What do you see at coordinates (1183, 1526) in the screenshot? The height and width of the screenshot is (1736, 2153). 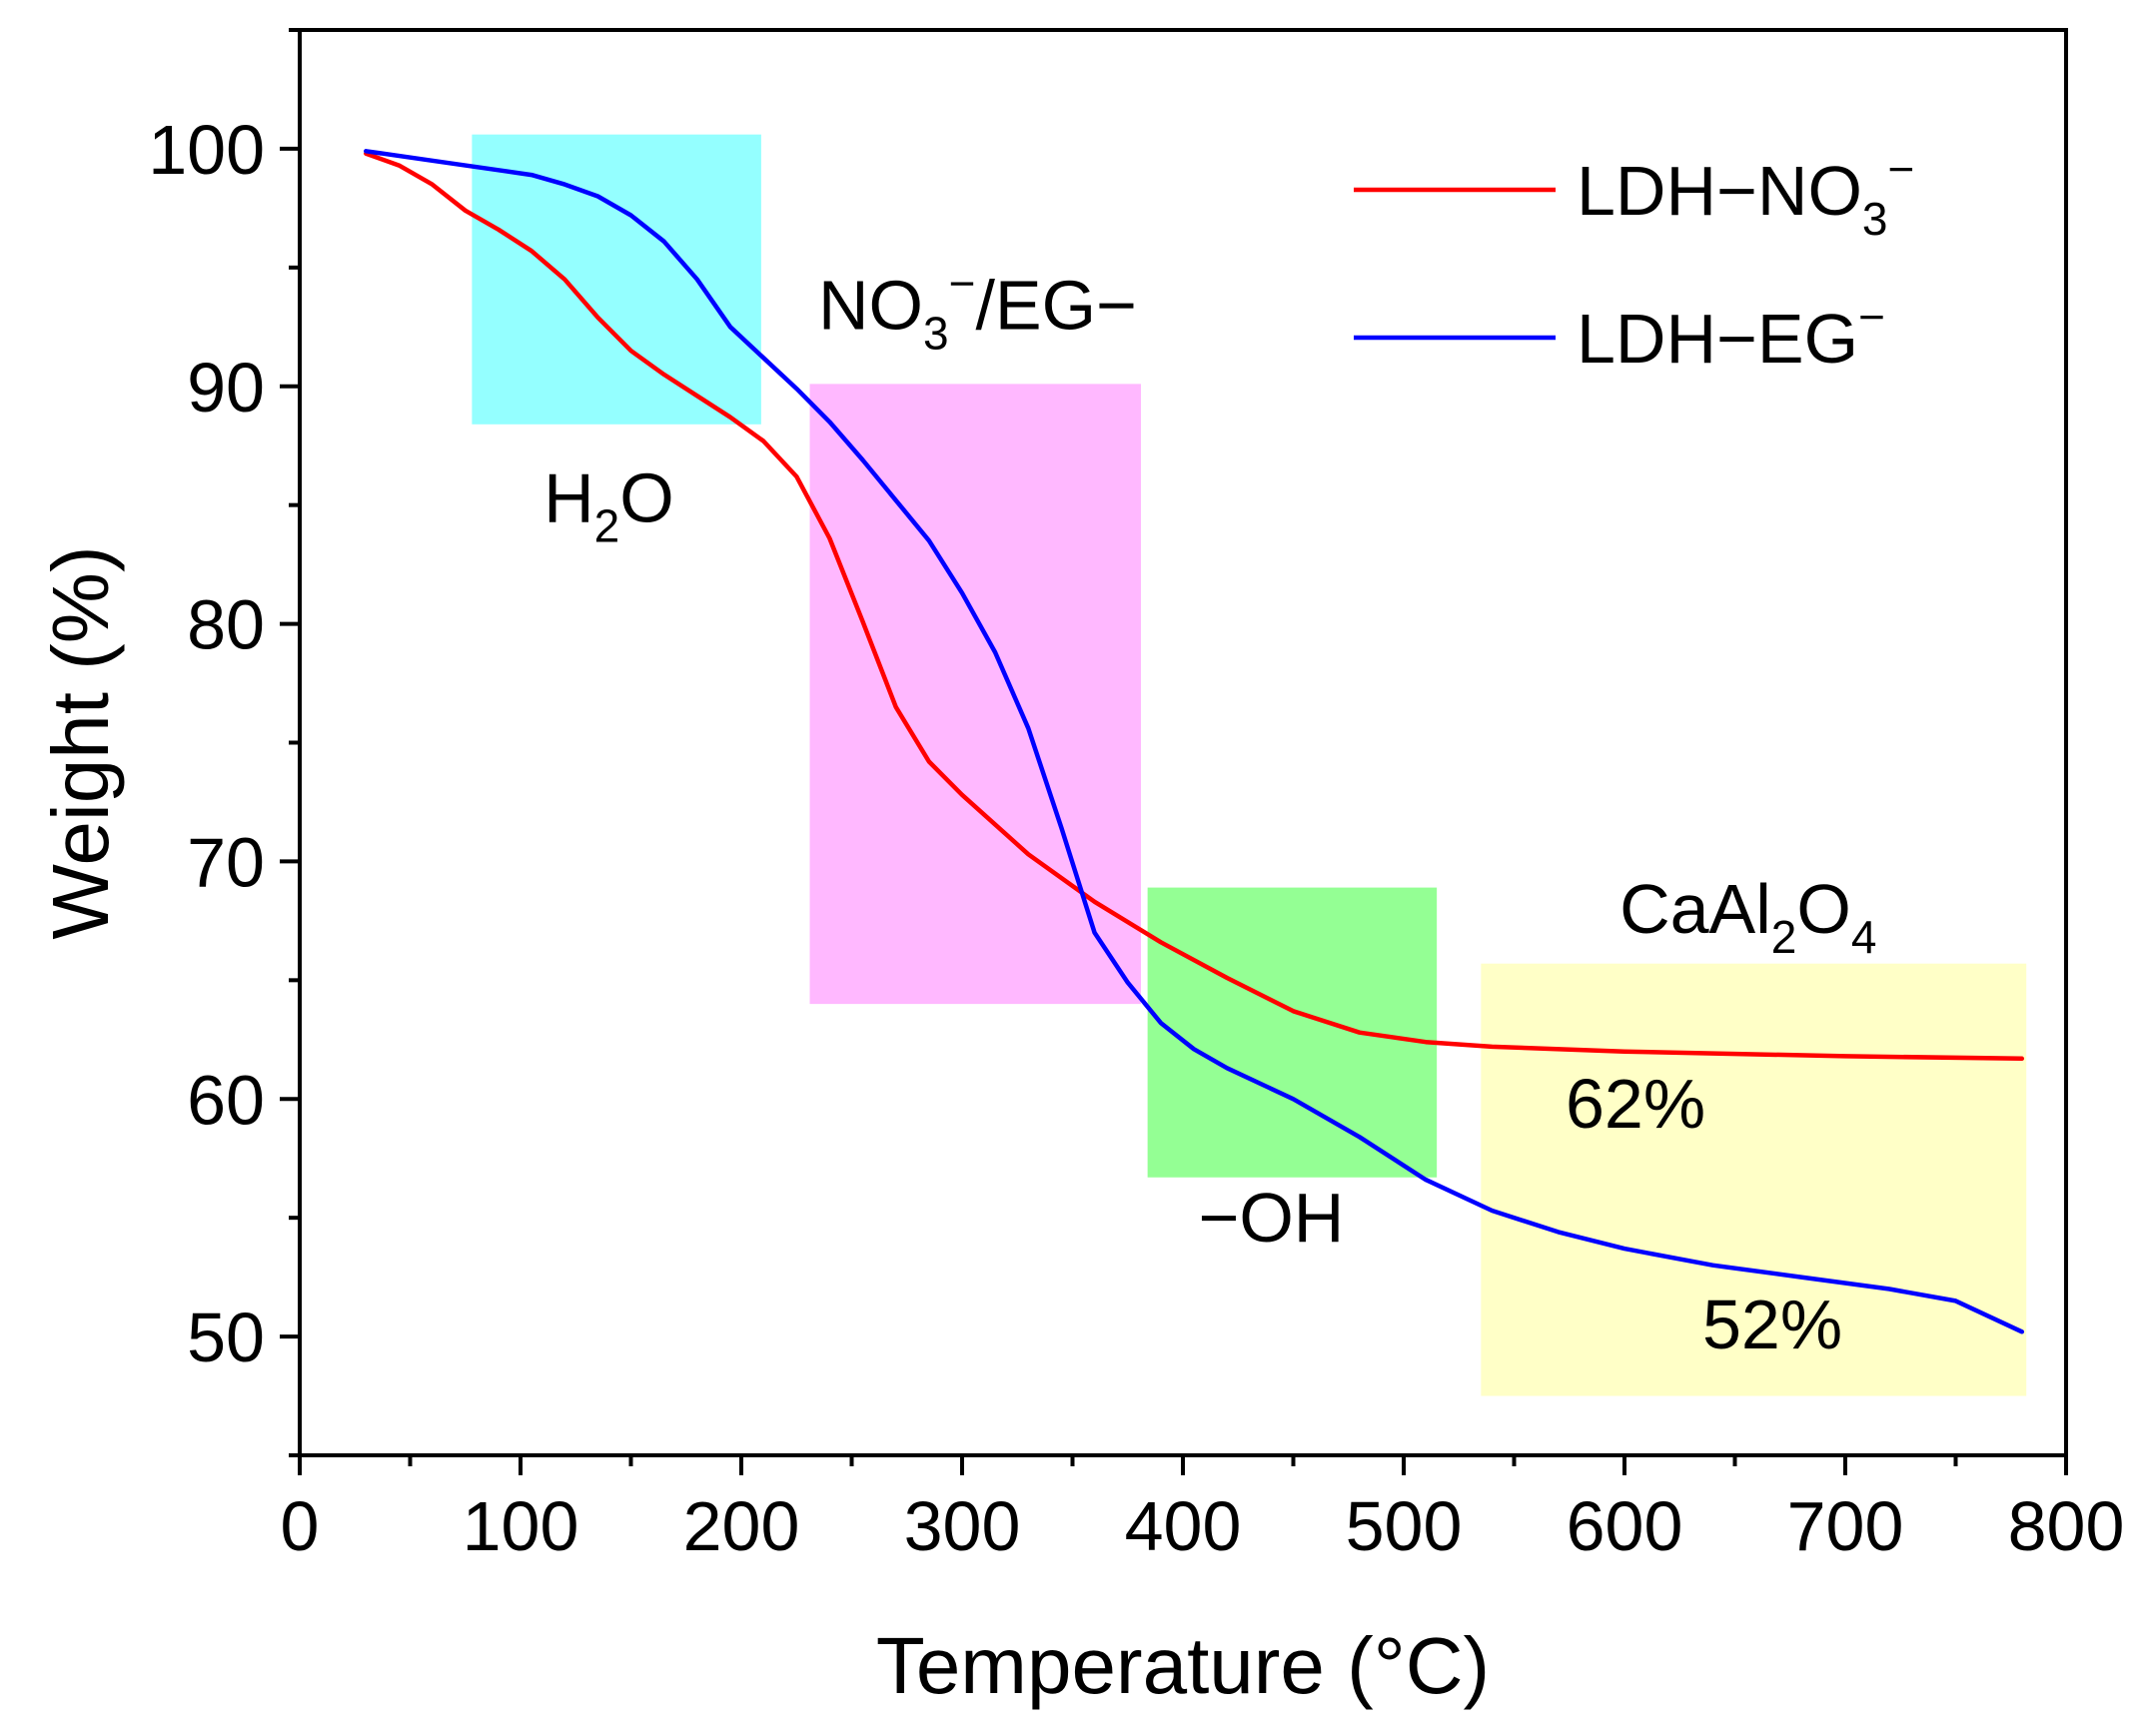 I see `x-tick-label: 400` at bounding box center [1183, 1526].